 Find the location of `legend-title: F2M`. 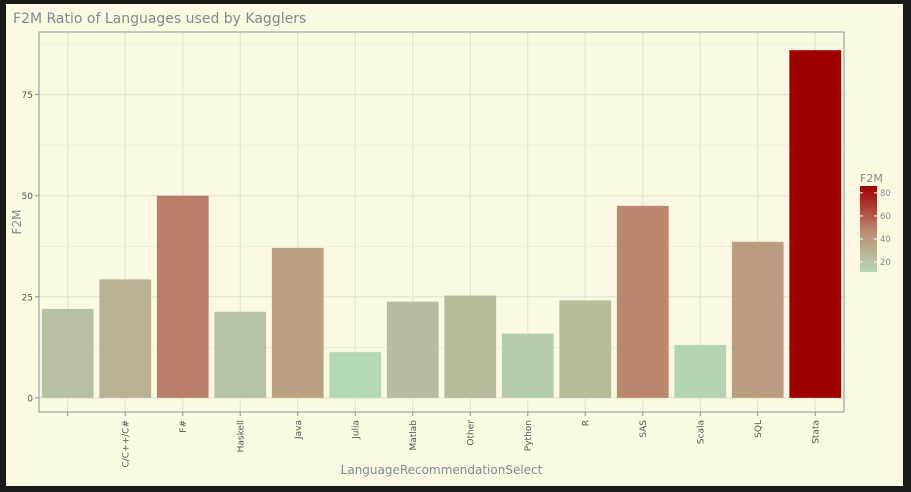

legend-title: F2M is located at coordinates (871, 178).